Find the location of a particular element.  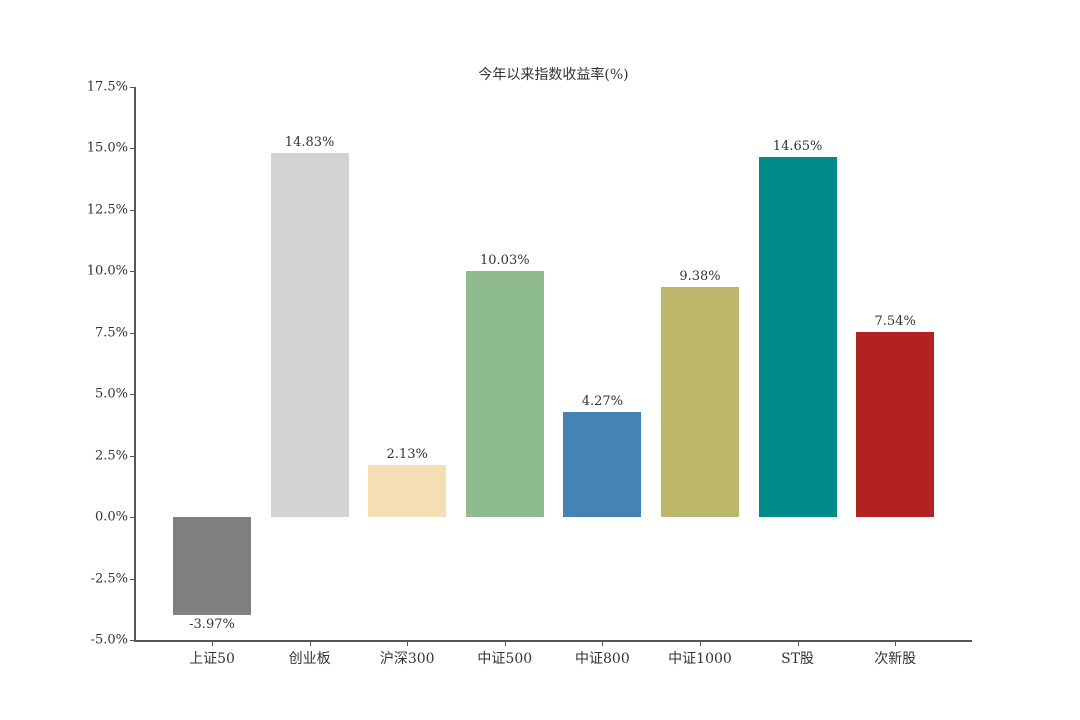

bar-value-label: 9.38% is located at coordinates (700, 276).